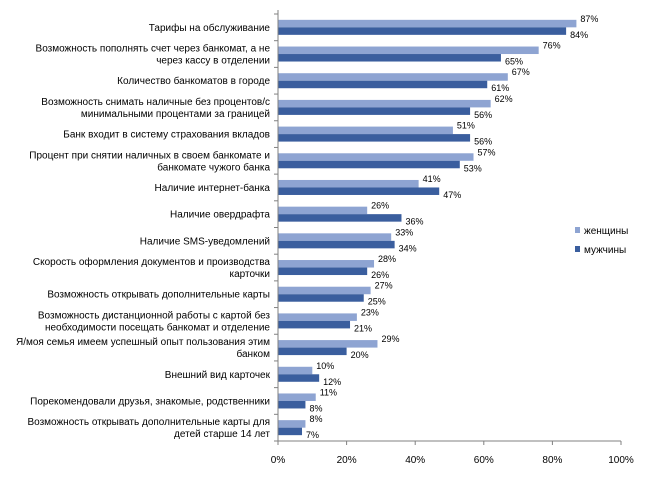  What do you see at coordinates (621, 460) in the screenshot?
I see `x-tick-label: 100%` at bounding box center [621, 460].